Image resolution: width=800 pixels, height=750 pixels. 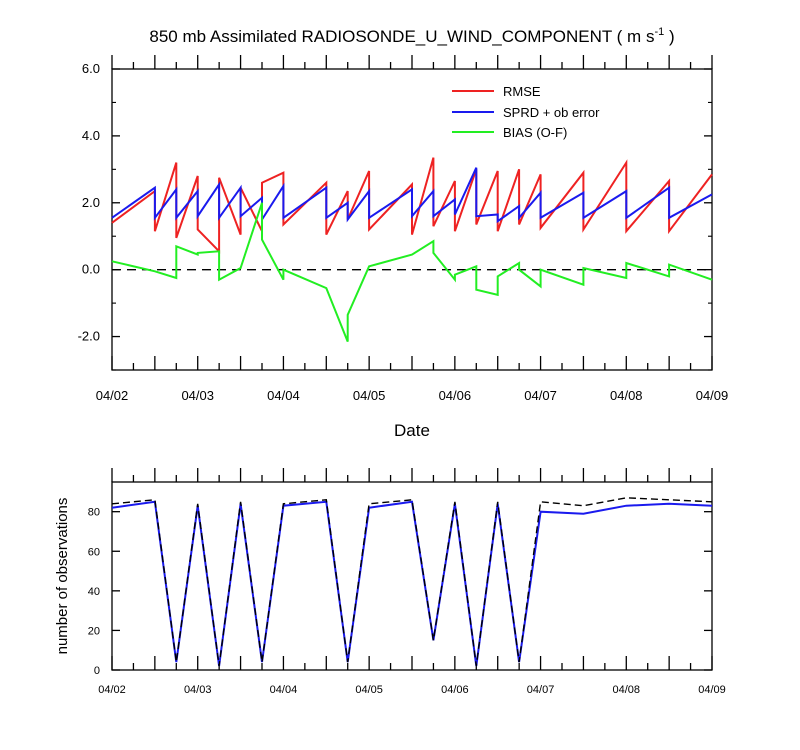 What do you see at coordinates (112, 690) in the screenshot?
I see `bottom-x-tick-label: 04/02` at bounding box center [112, 690].